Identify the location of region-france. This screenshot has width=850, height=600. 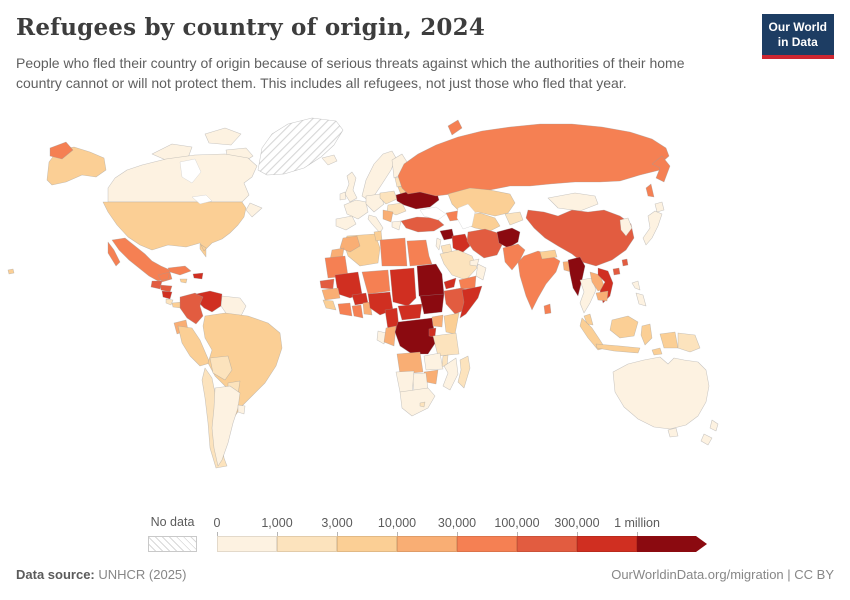
(356, 209).